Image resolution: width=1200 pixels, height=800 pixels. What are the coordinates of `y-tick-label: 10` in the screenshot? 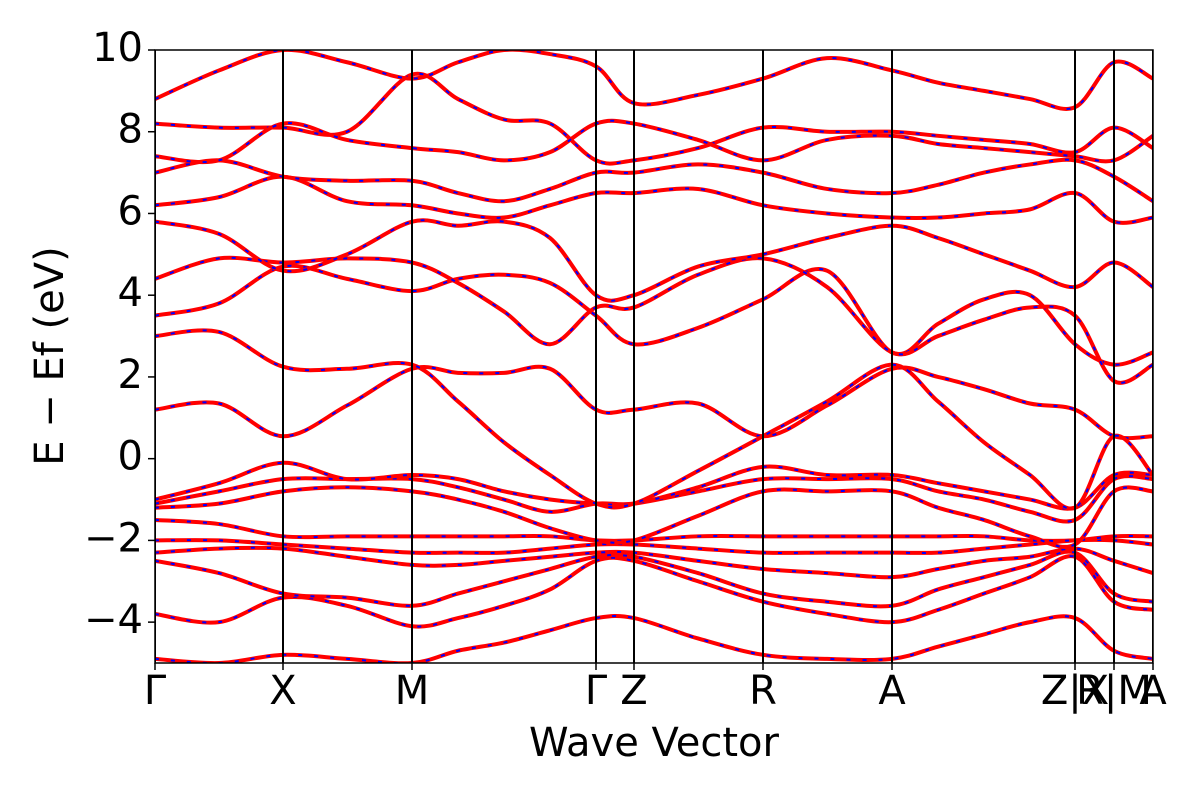 It's located at (117, 48).